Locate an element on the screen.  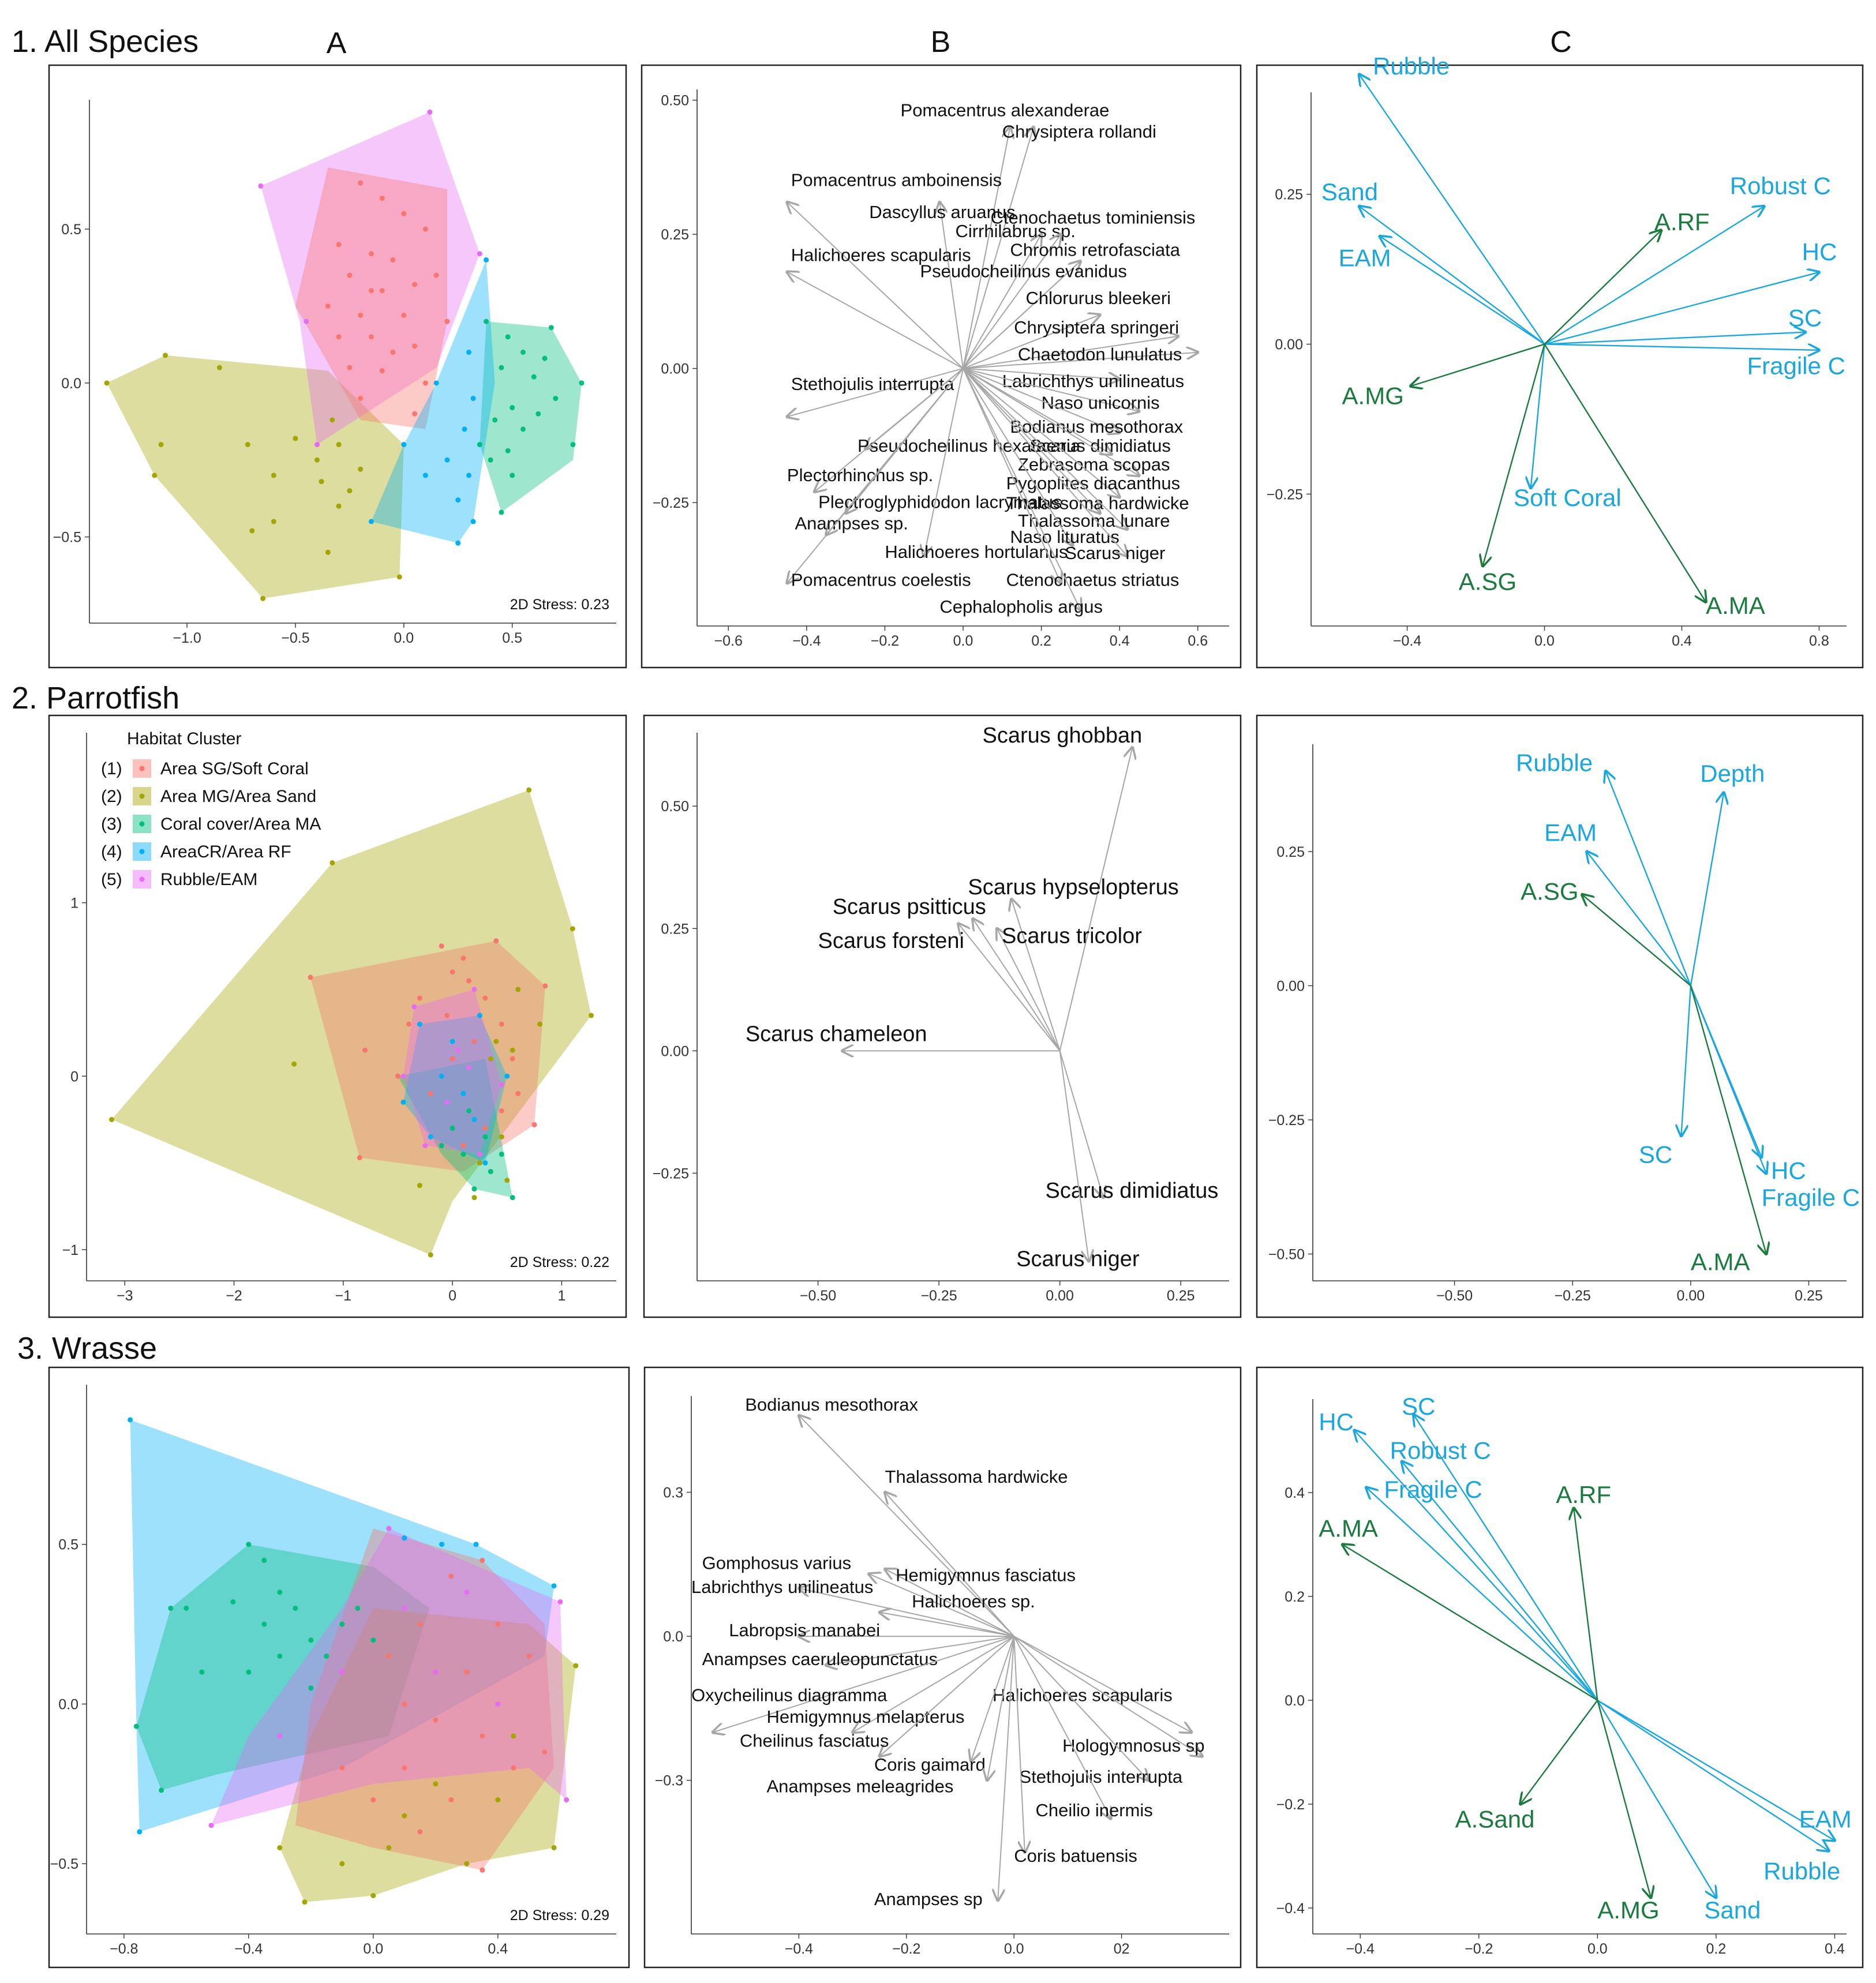
vector-label-anampses-meleagrides: Anampses meleagrides is located at coordinates (859, 1786).